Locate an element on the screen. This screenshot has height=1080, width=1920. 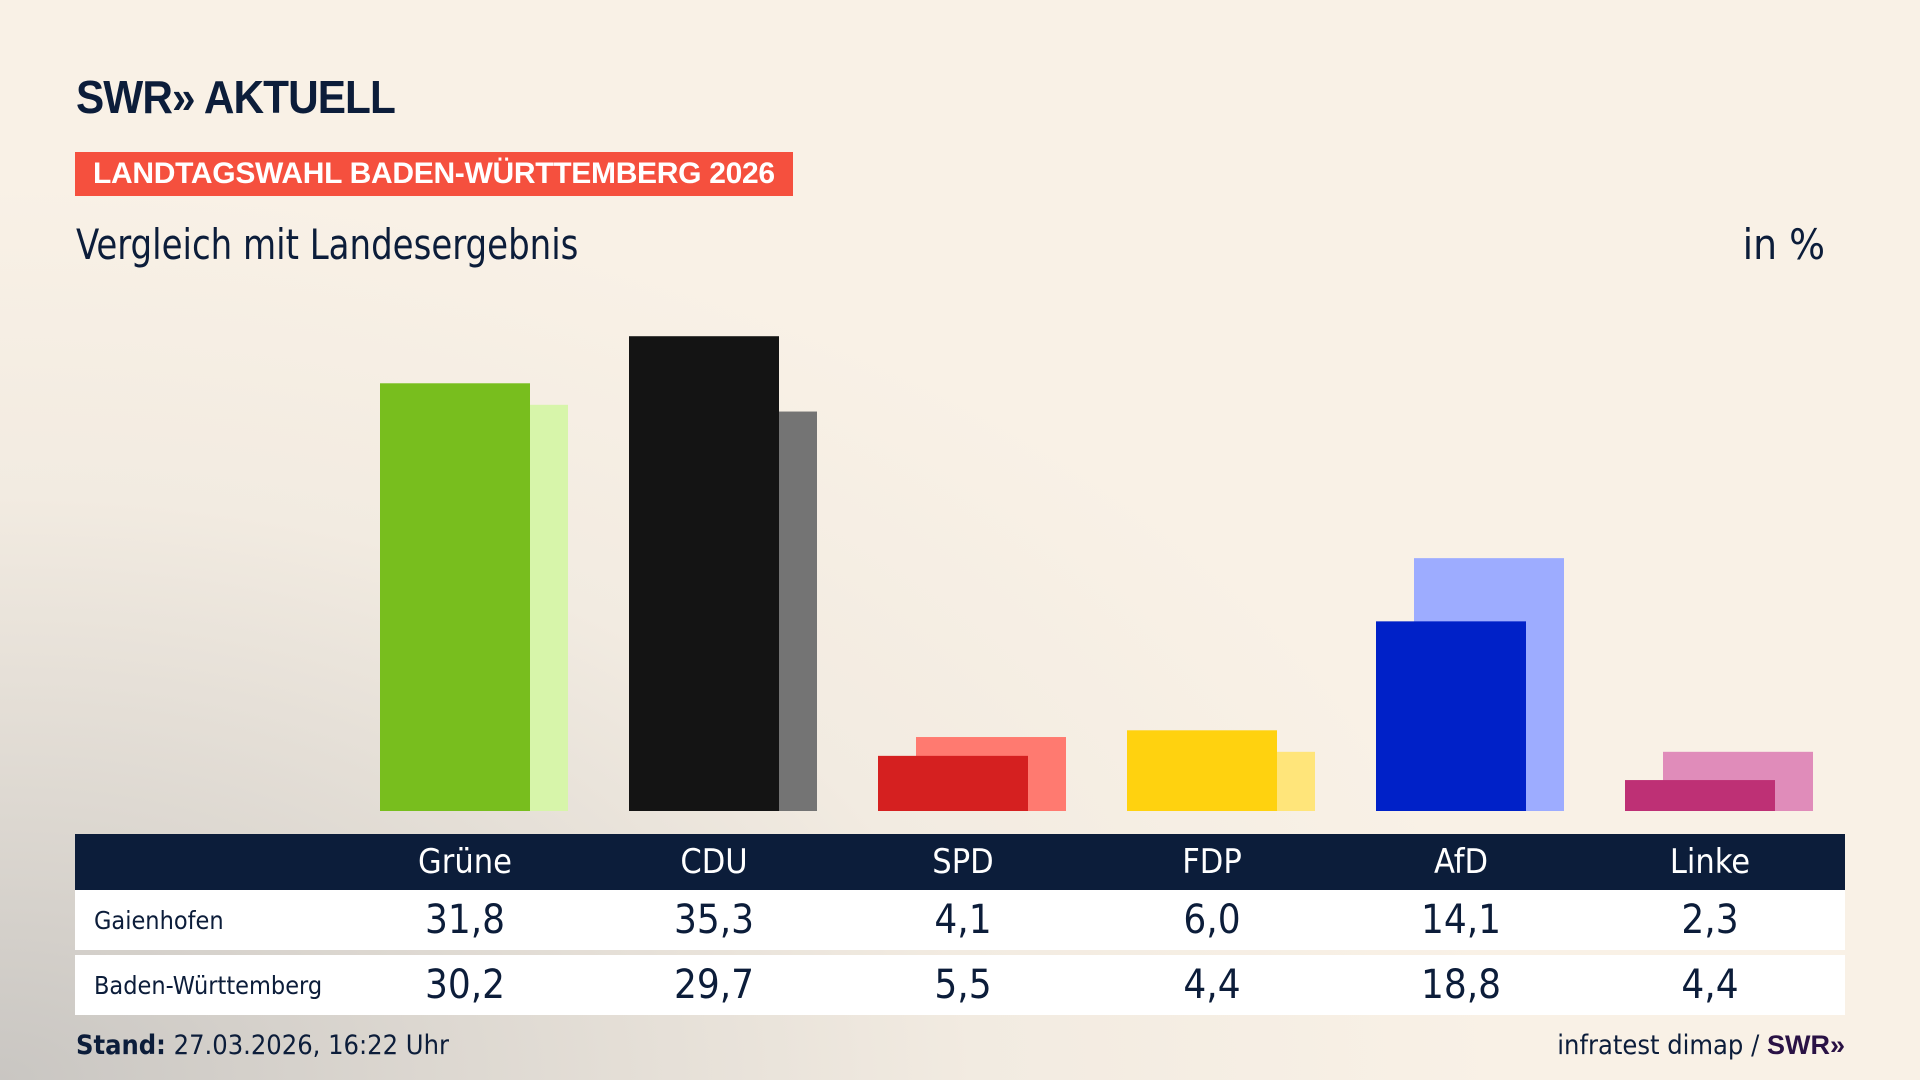
value-cell: 5,5 is located at coordinates (963, 985).